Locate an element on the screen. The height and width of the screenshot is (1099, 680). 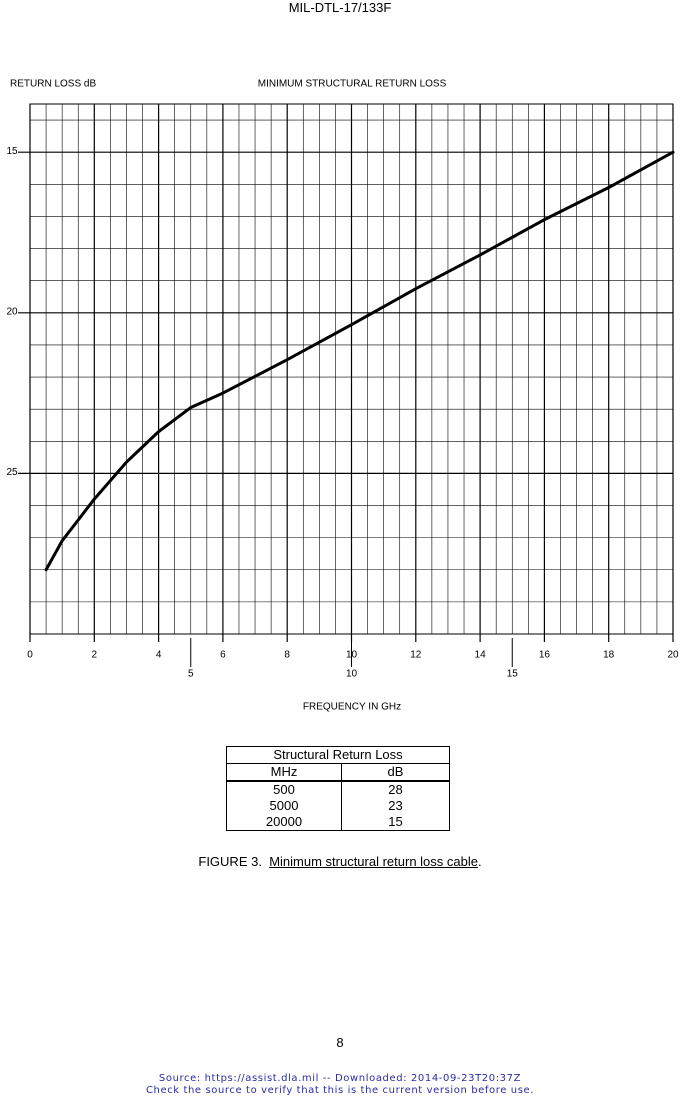
y-tick-label: 25 is located at coordinates (12, 472).